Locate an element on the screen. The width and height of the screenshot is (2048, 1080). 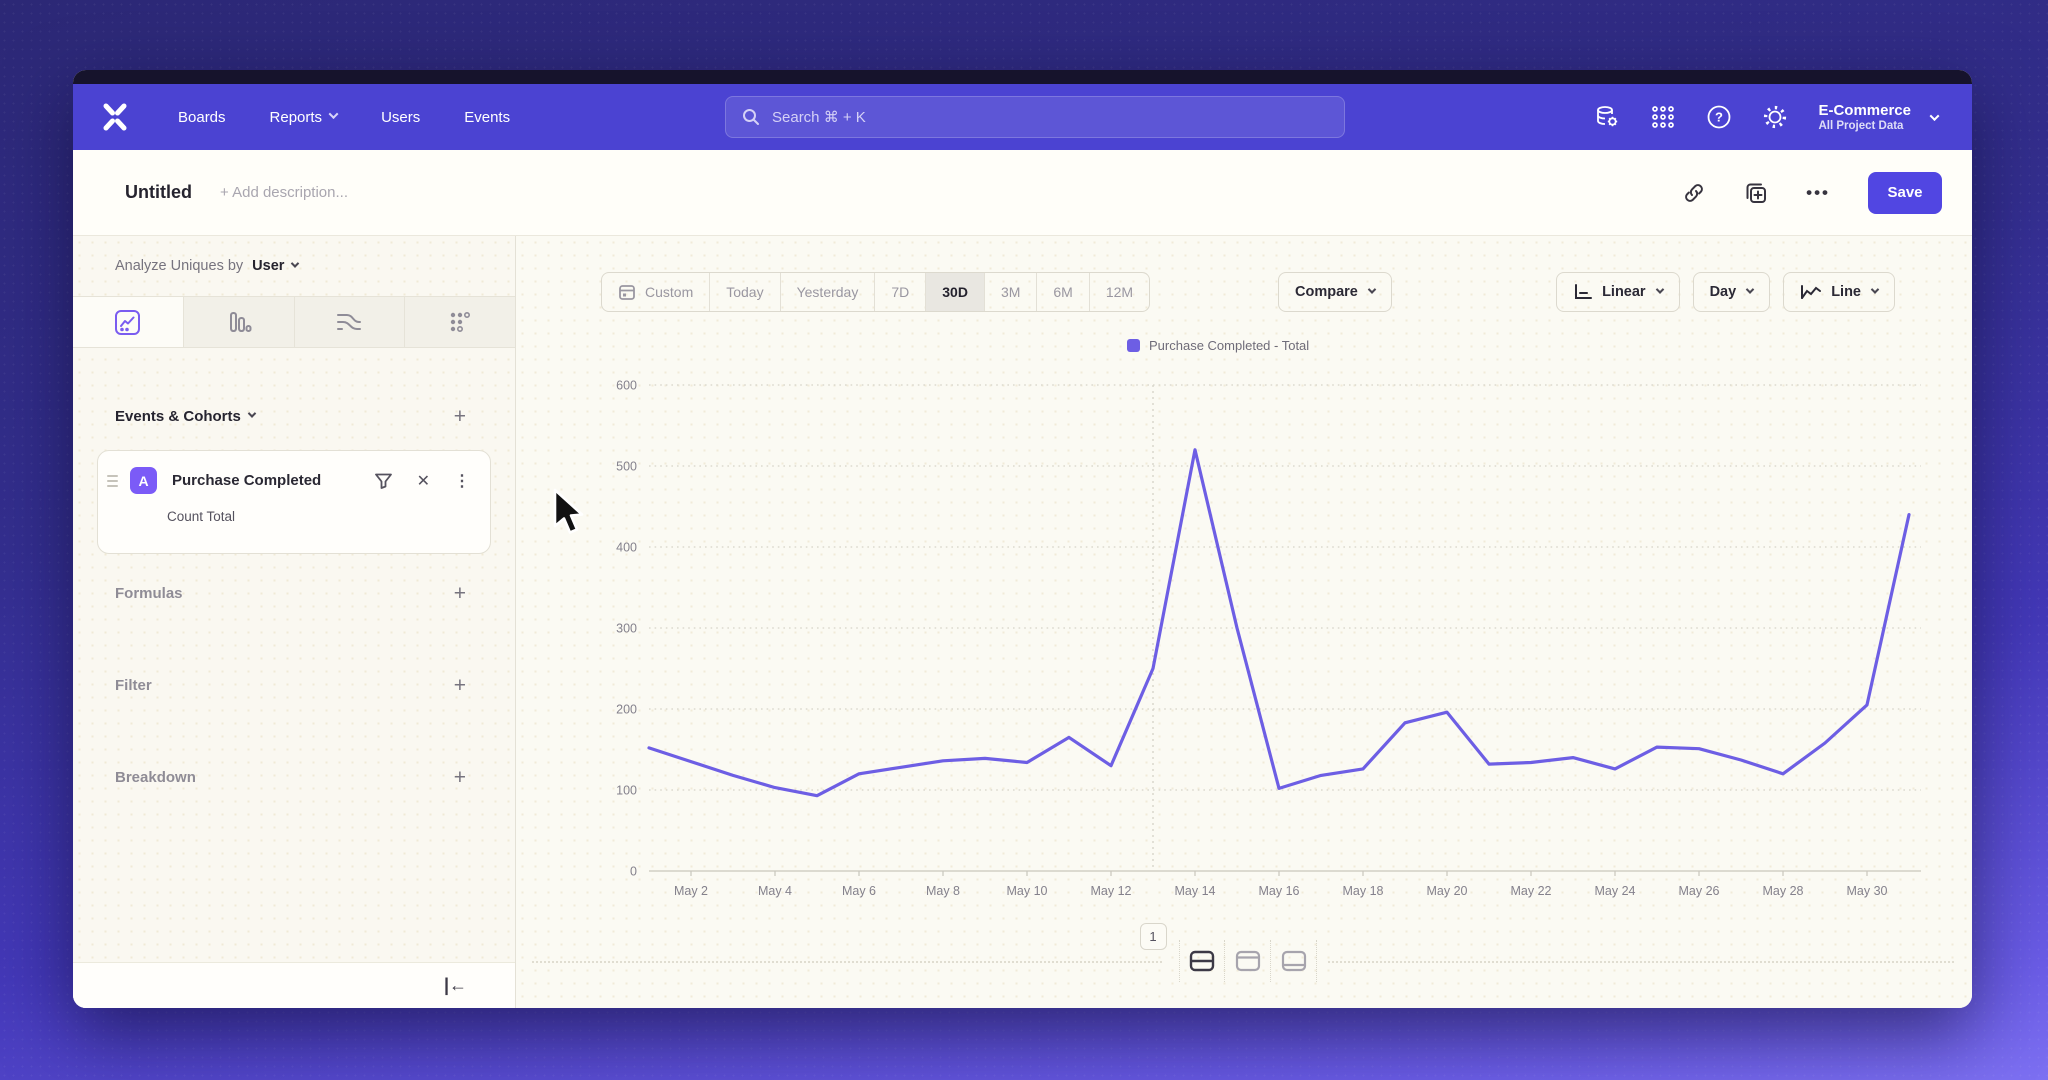
compare-button: Compare is located at coordinates (1335, 292).